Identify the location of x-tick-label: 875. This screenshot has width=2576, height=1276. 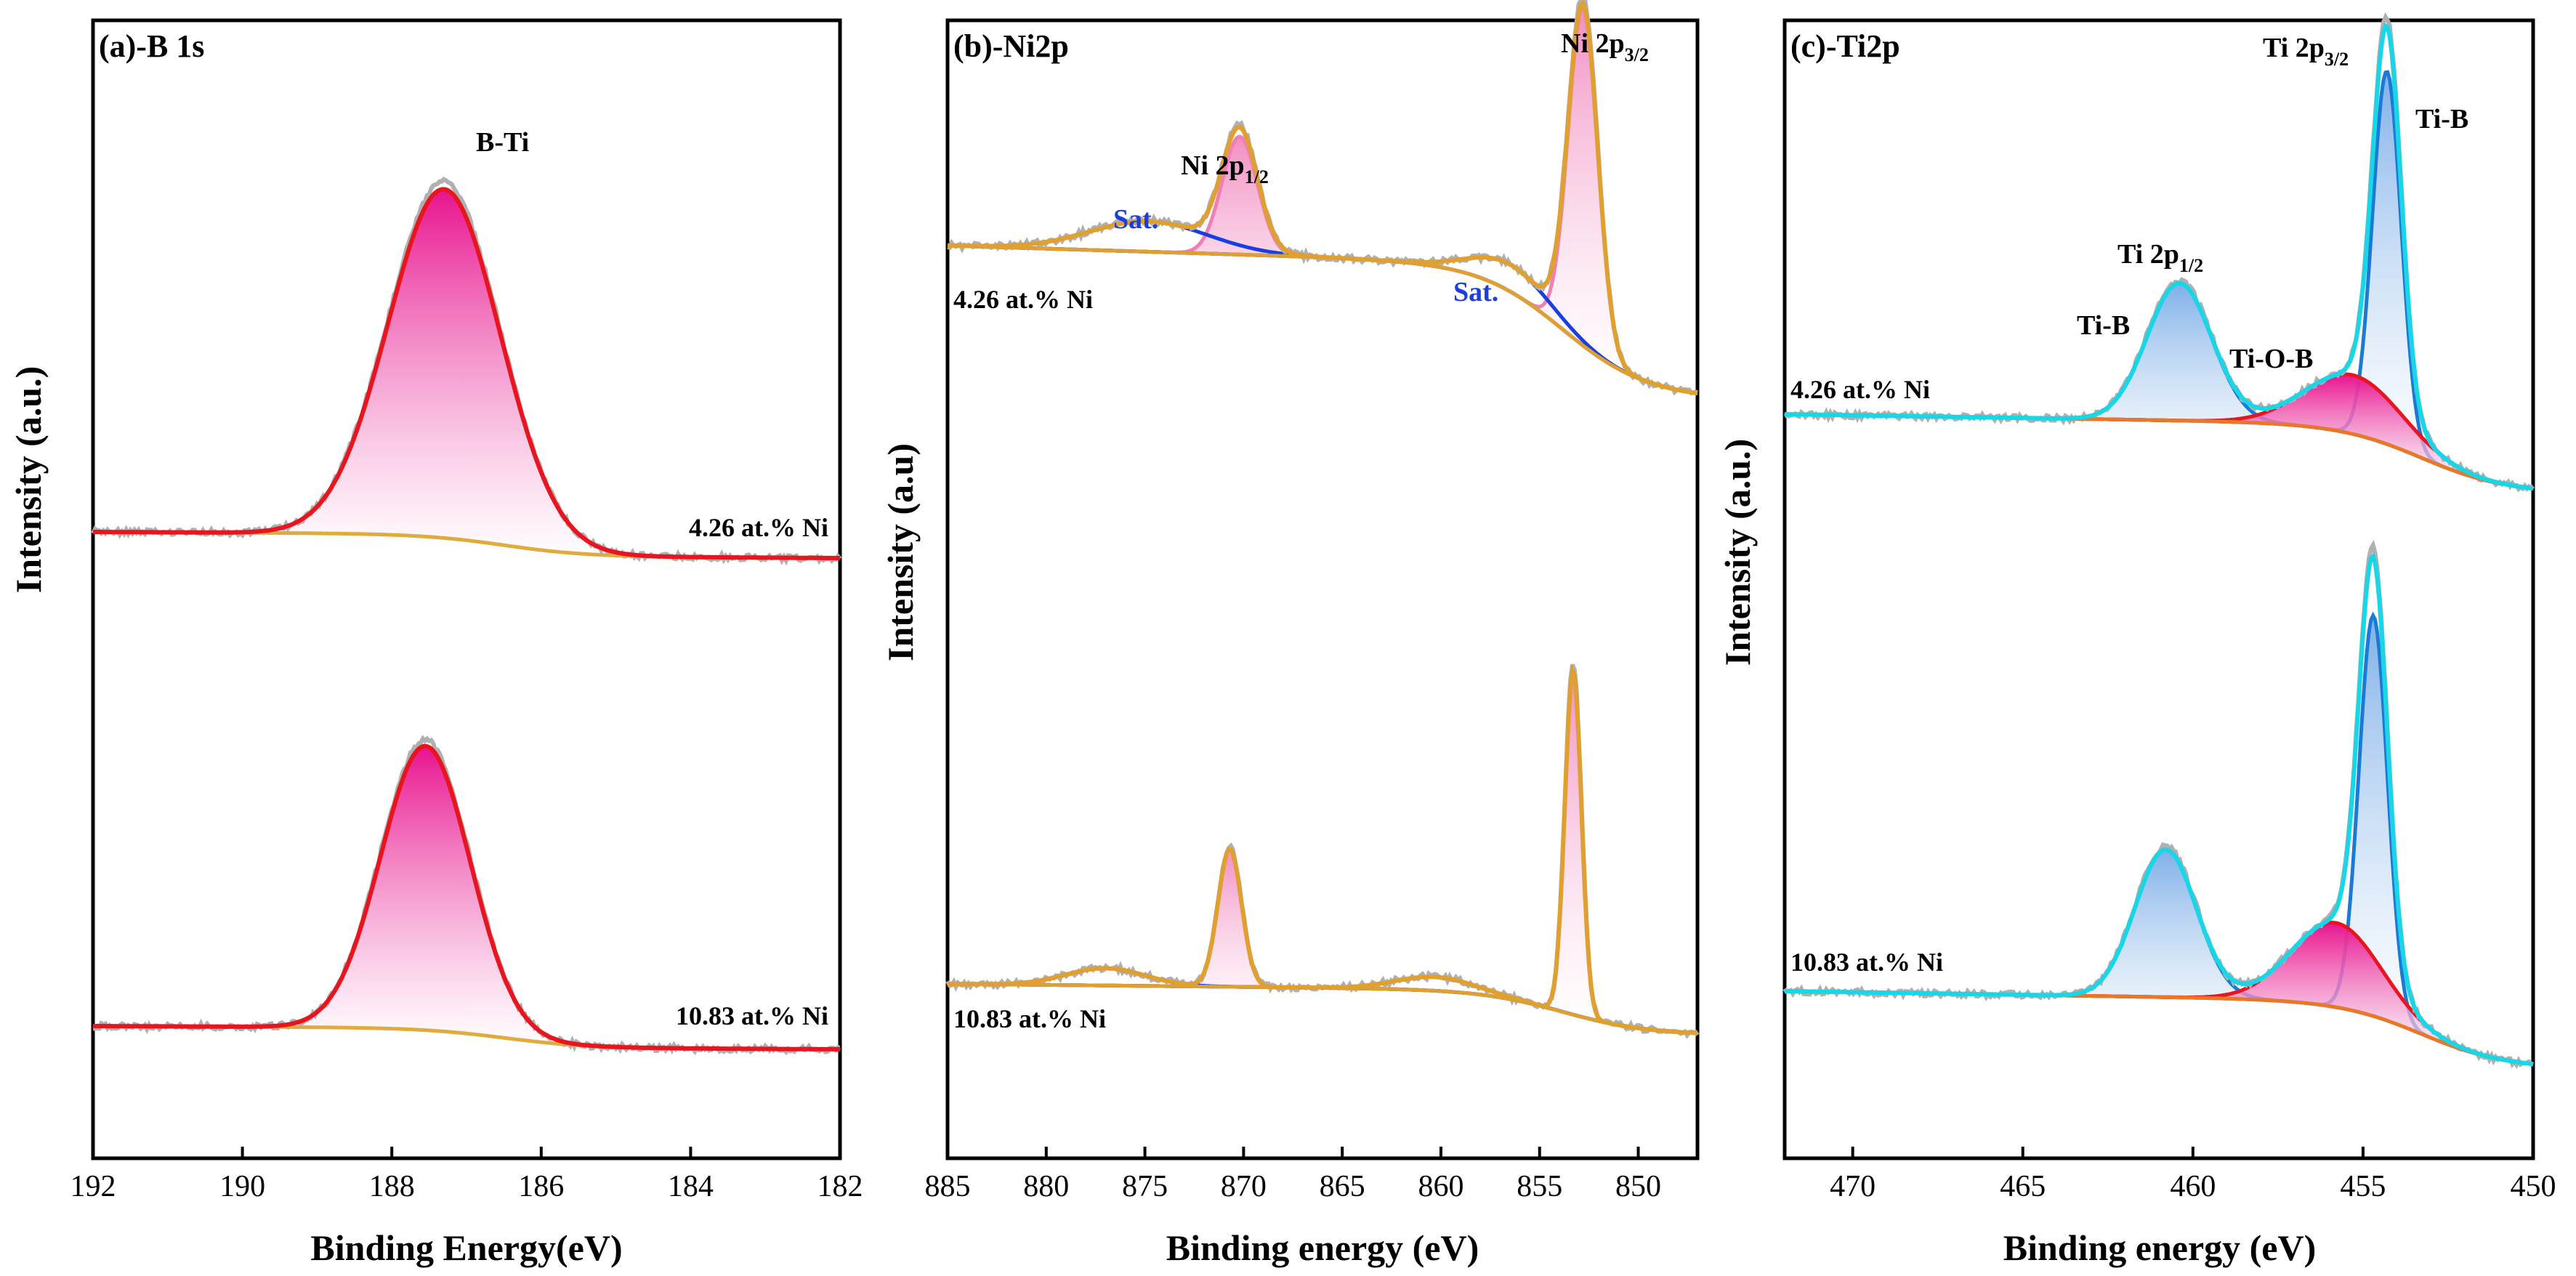
(1145, 1186).